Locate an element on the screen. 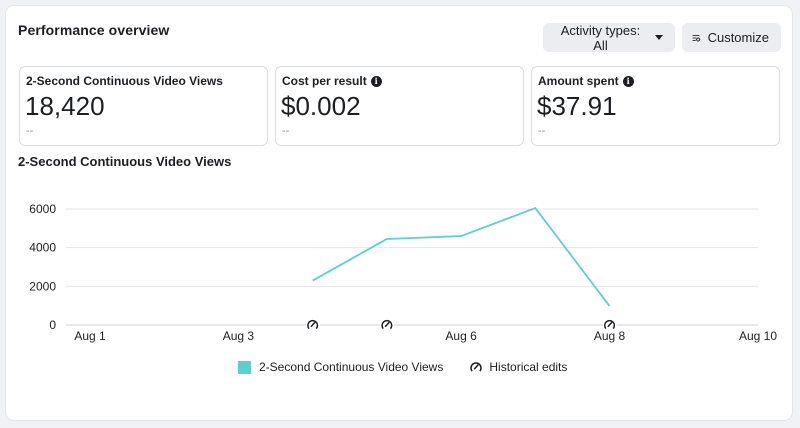  y-tick-label: 2000 is located at coordinates (42, 286).